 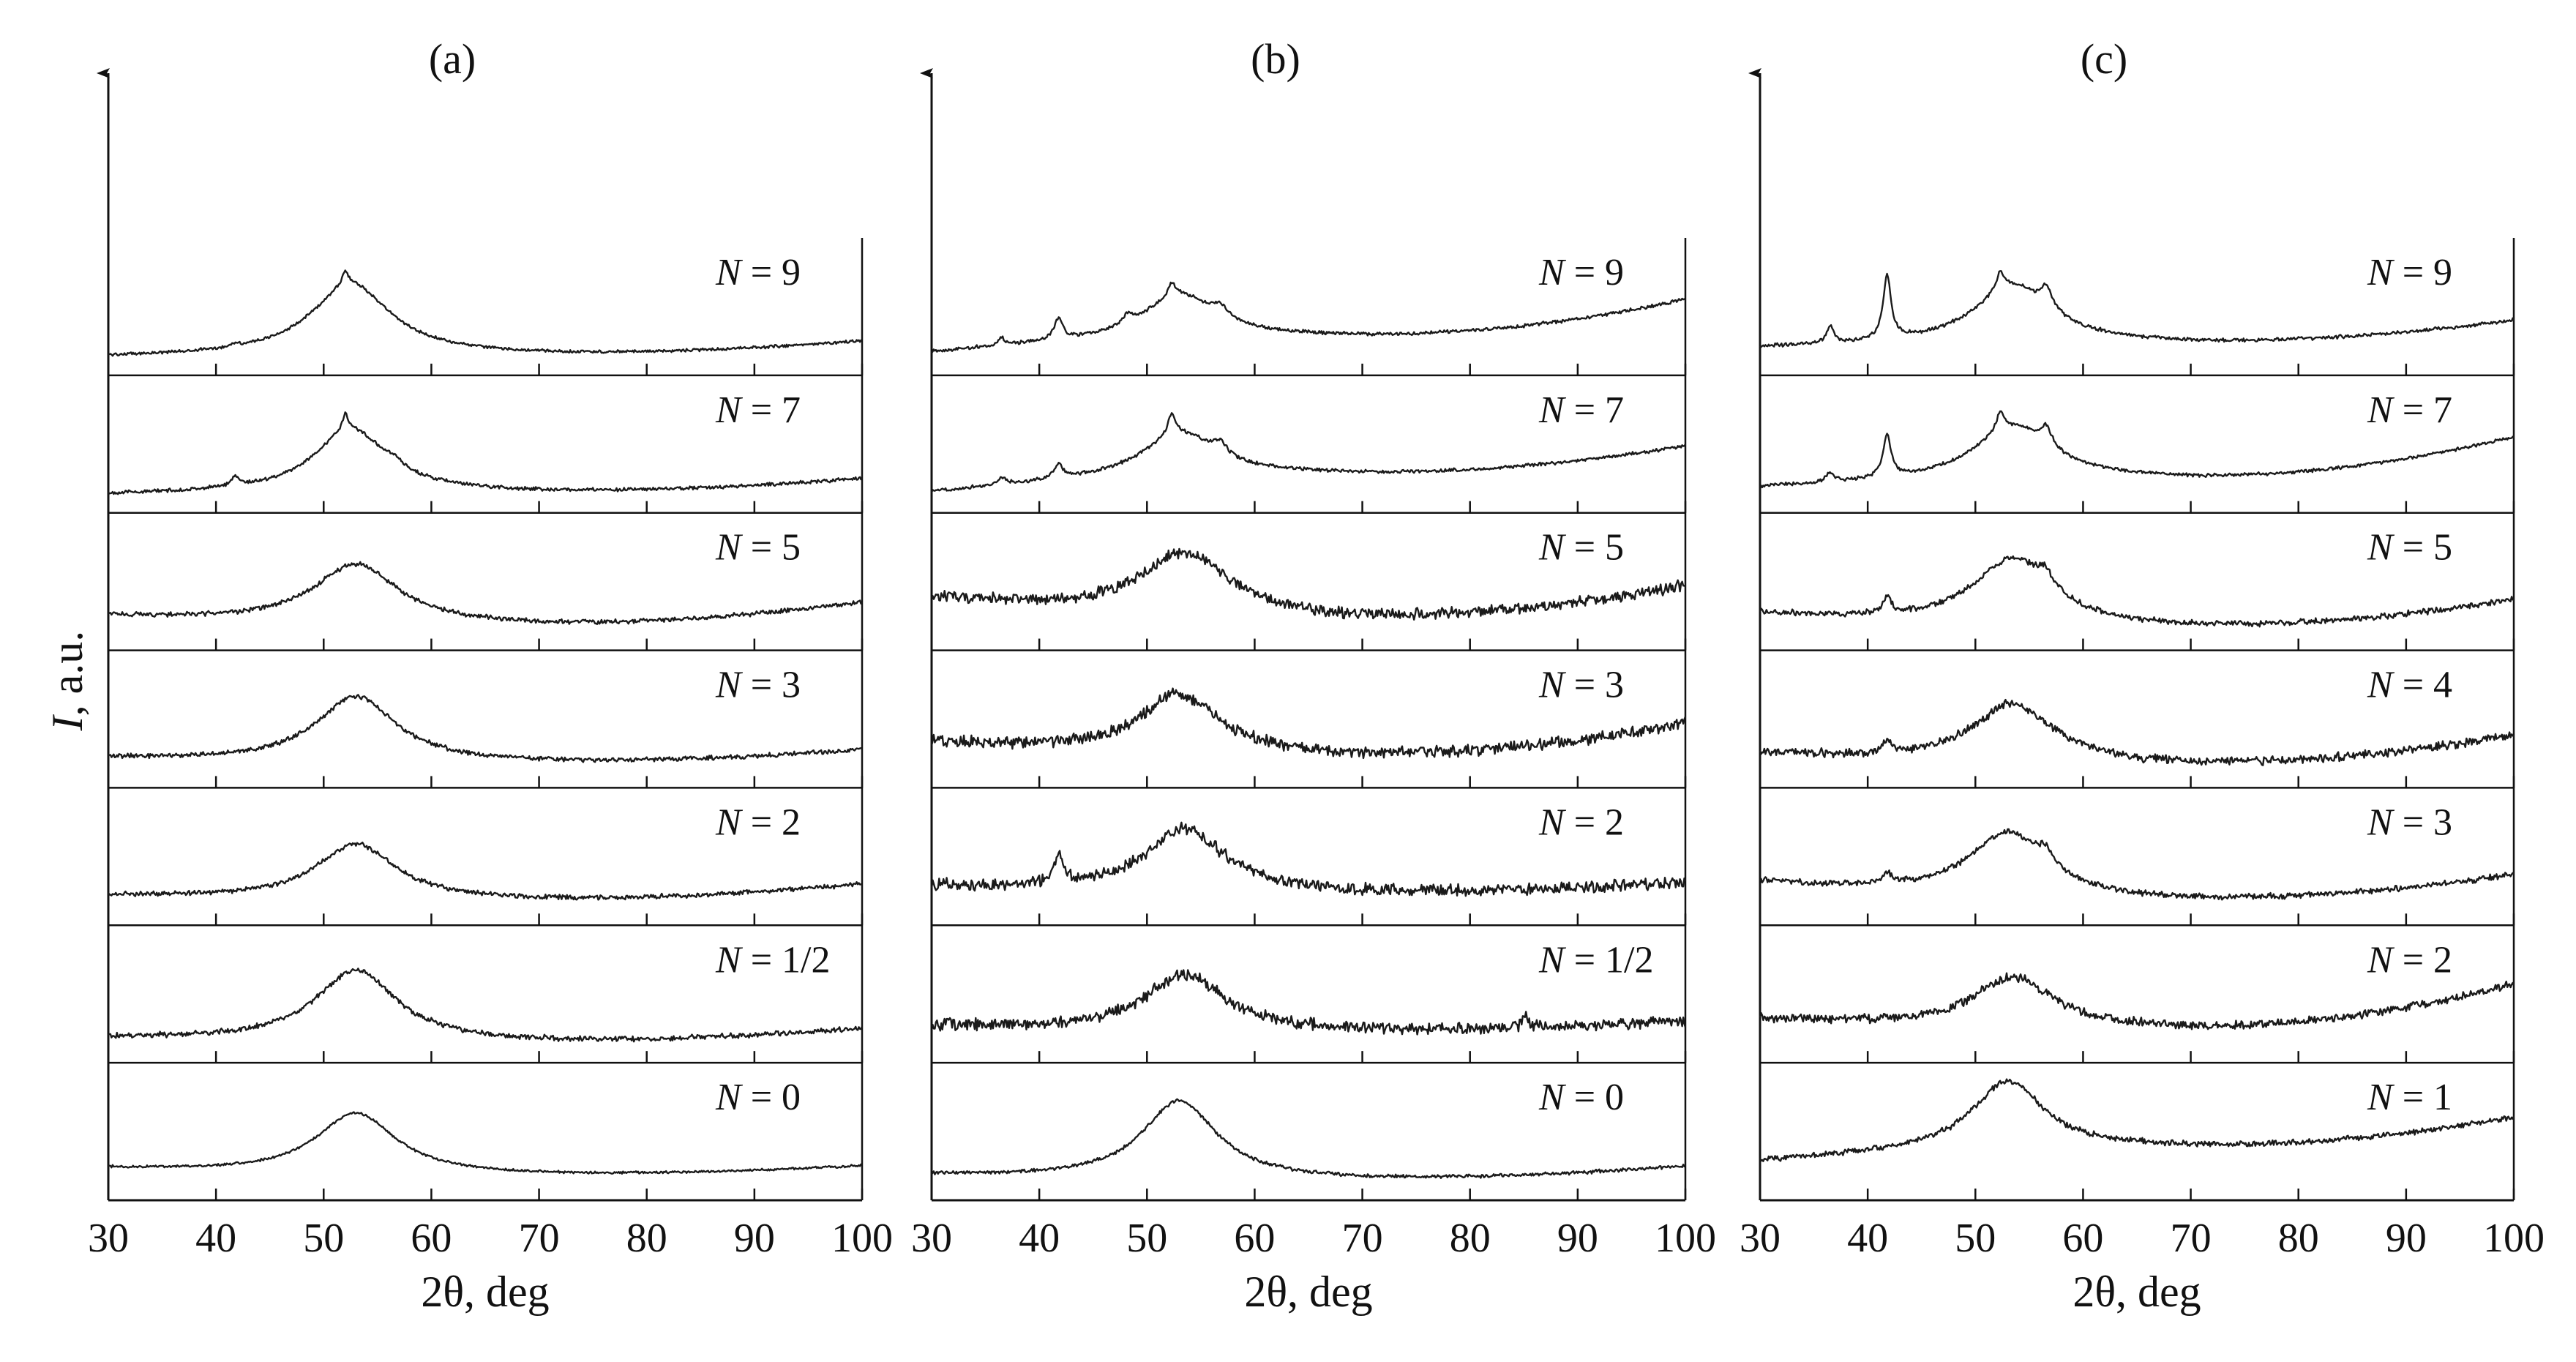 I want to click on panel-title: (c), so click(x=2104, y=59).